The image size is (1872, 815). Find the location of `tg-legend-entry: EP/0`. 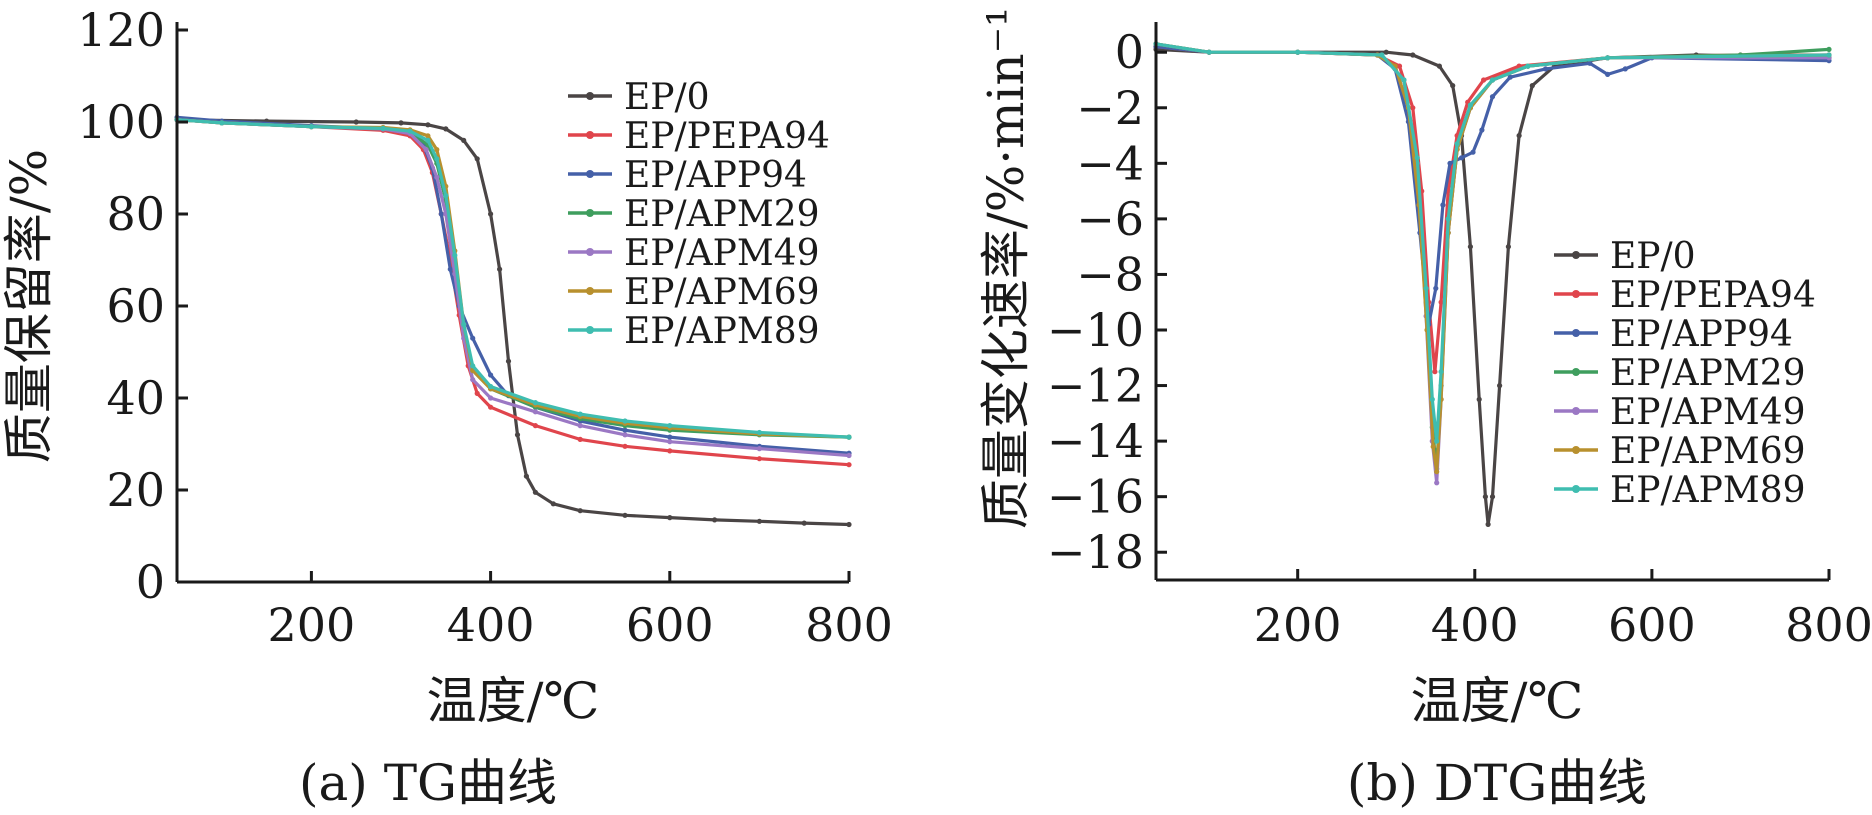

tg-legend-entry: EP/0 is located at coordinates (639, 97).